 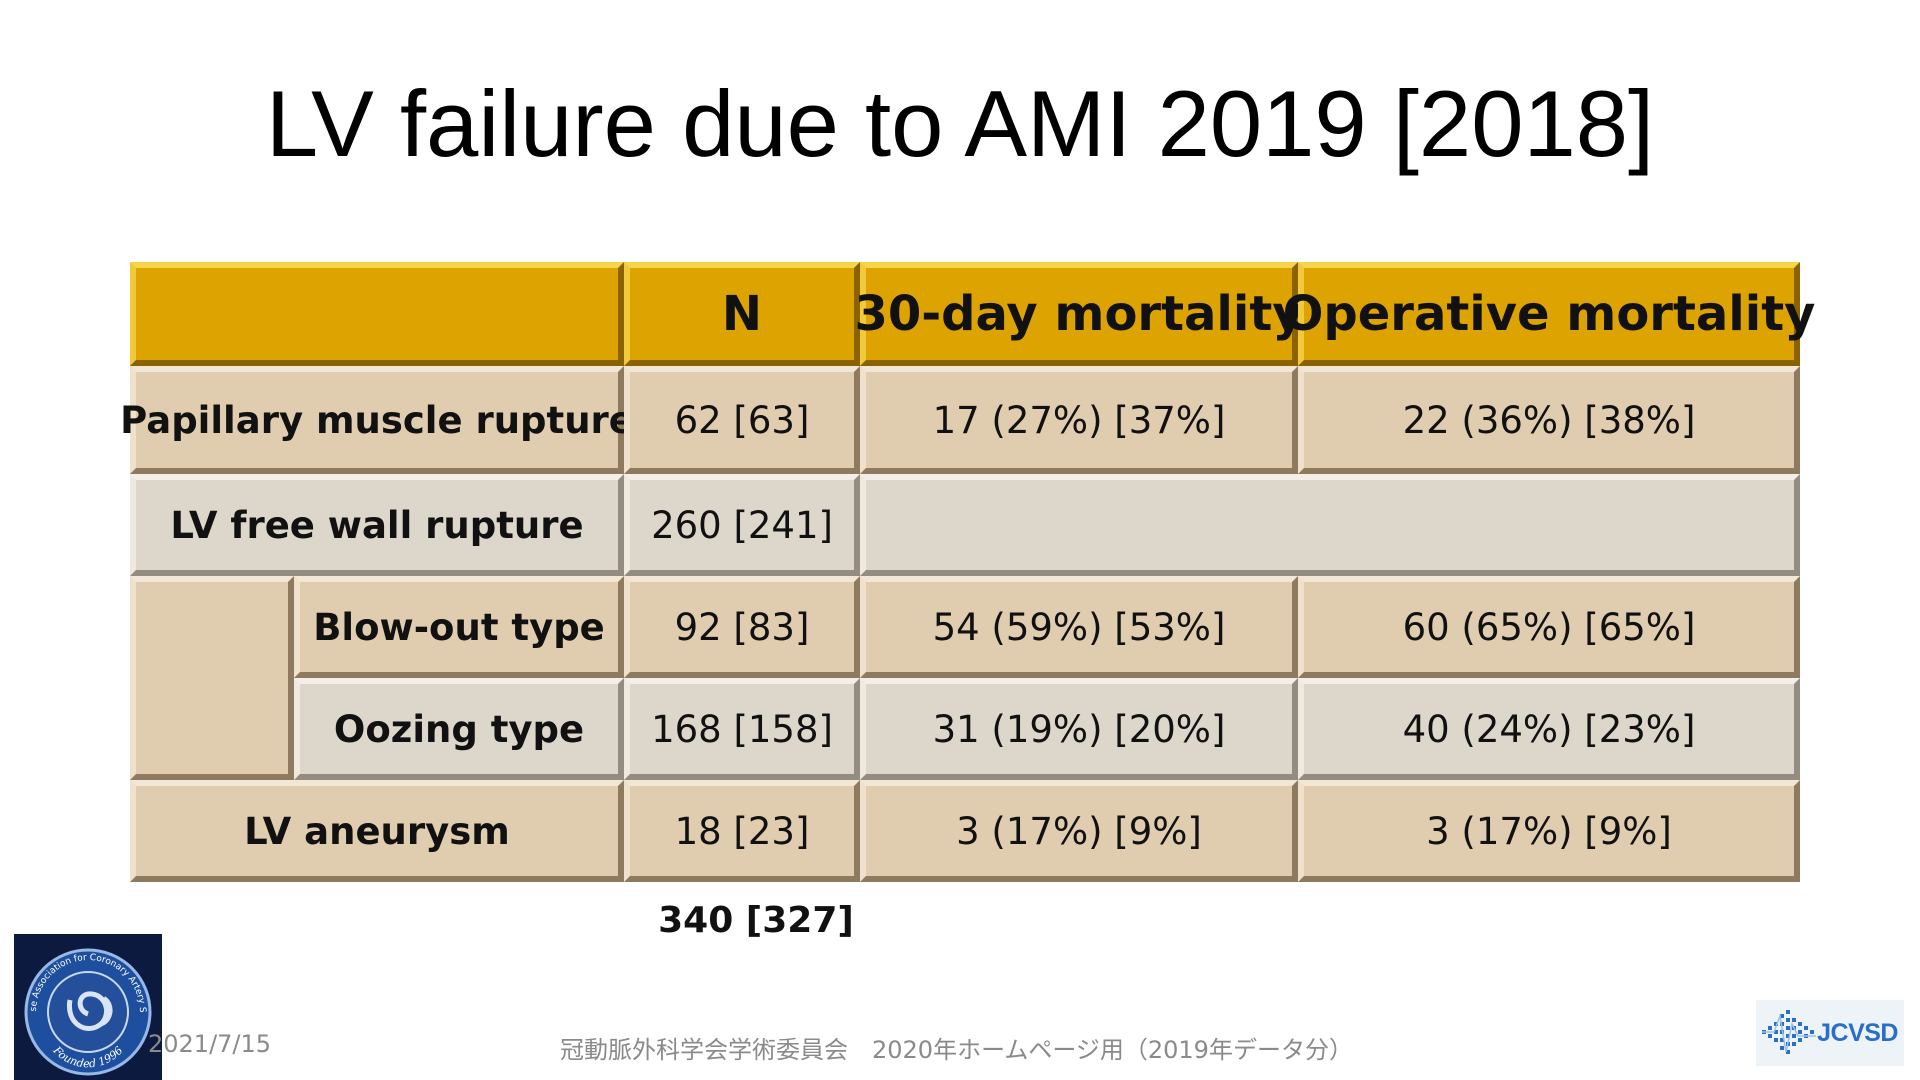 I want to click on cell-30day-oozing: 31 (19%) [20%], so click(x=1079, y=729).